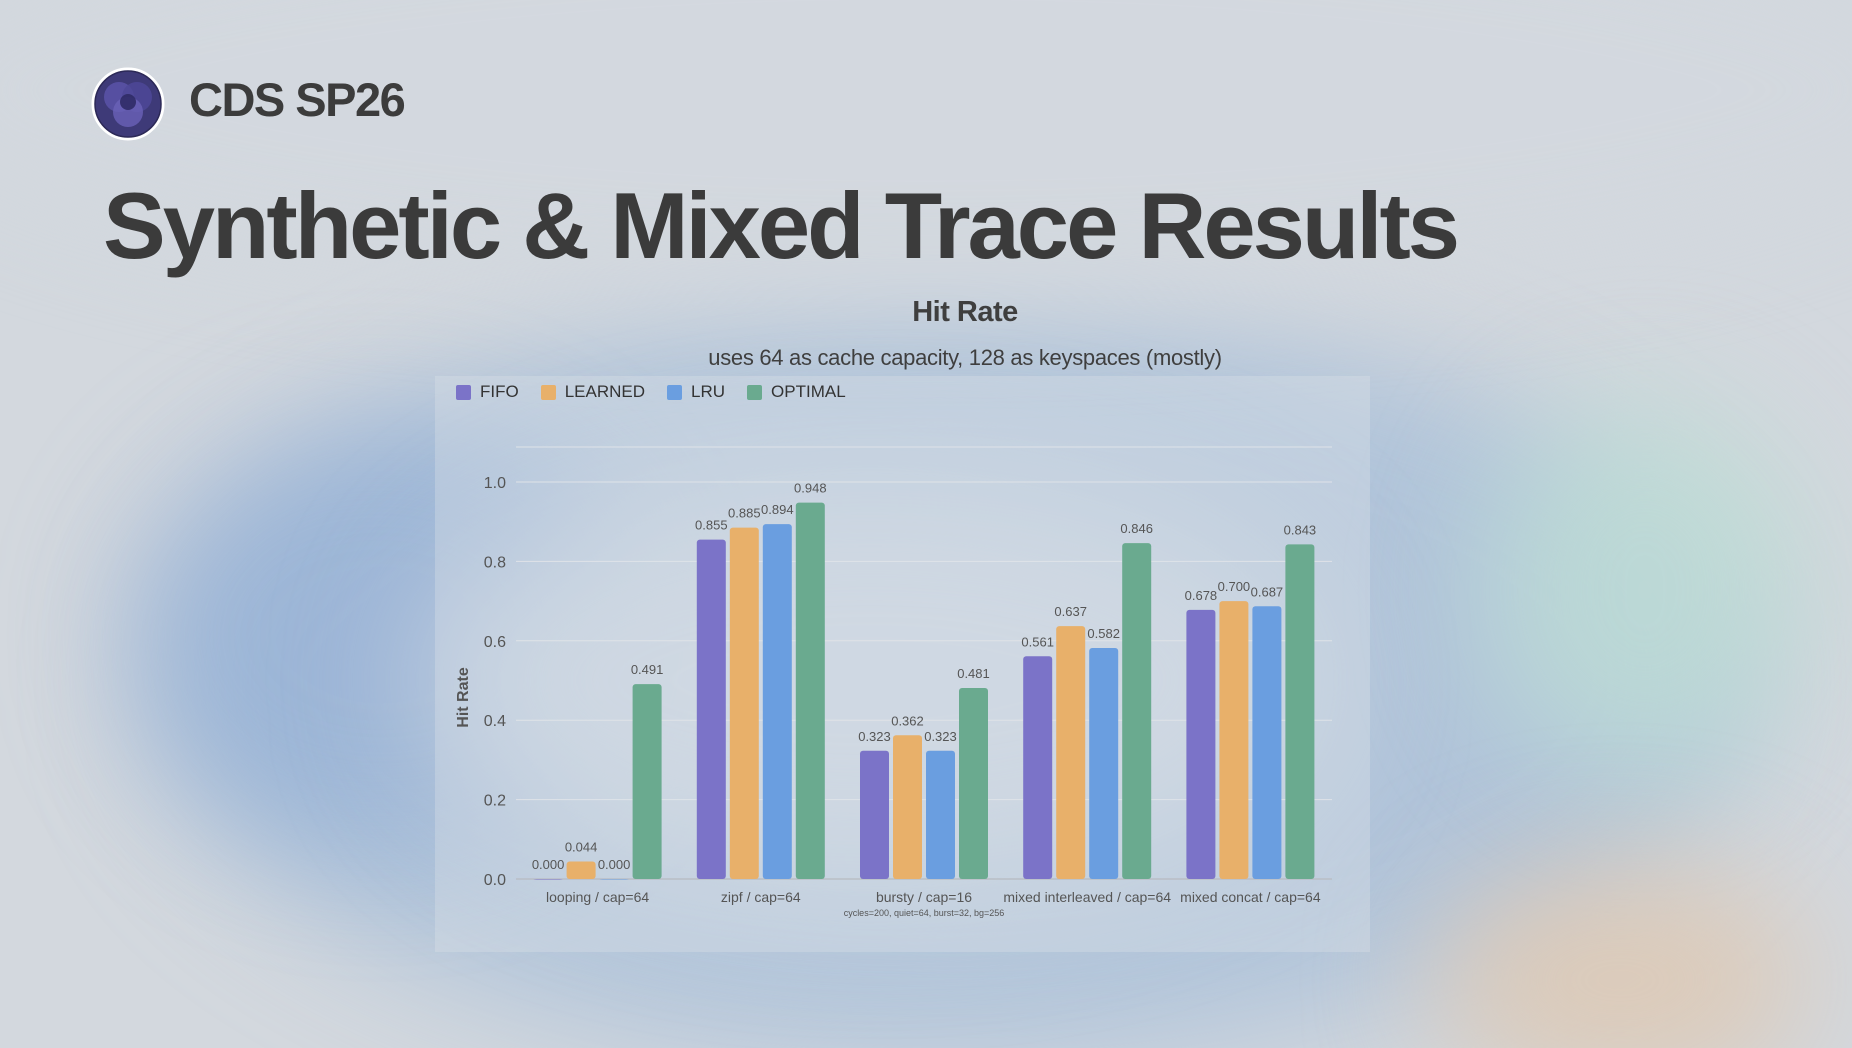 The image size is (1852, 1048). Describe the element at coordinates (1037, 641) in the screenshot. I see `data-label: 0.561` at that location.